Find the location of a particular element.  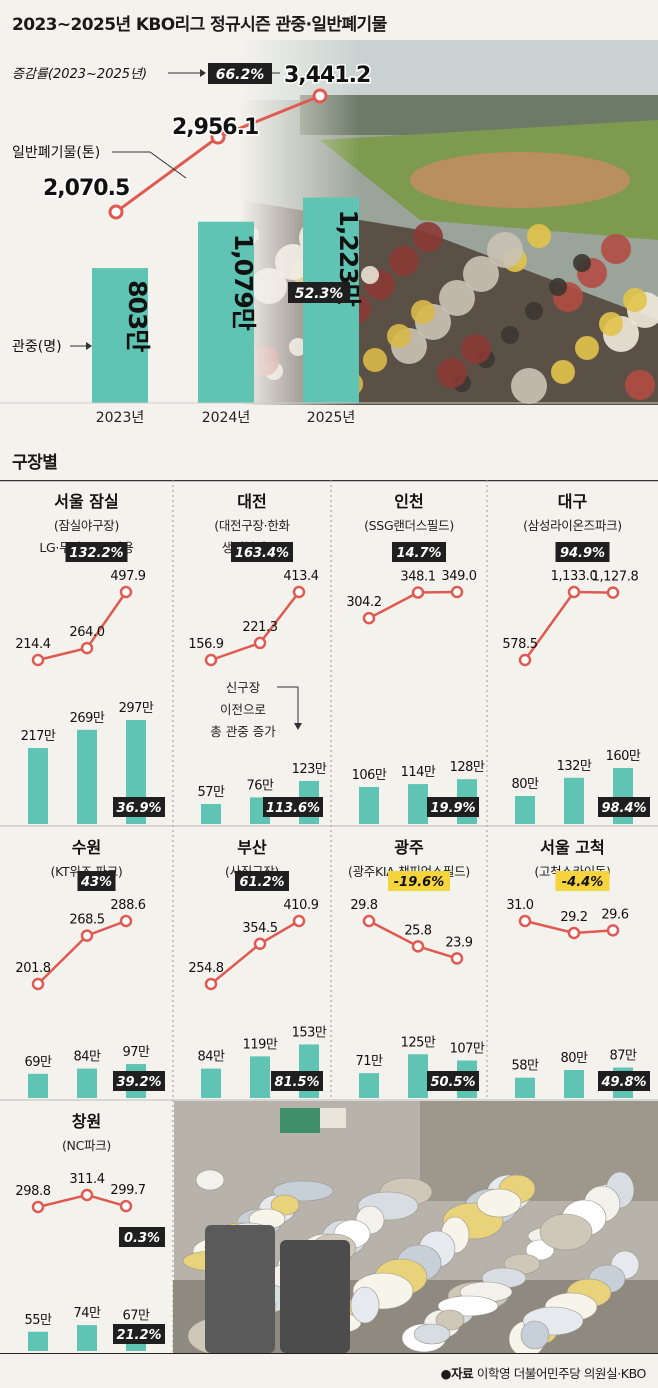

waste-growth-text: -19.6% is located at coordinates (419, 882).